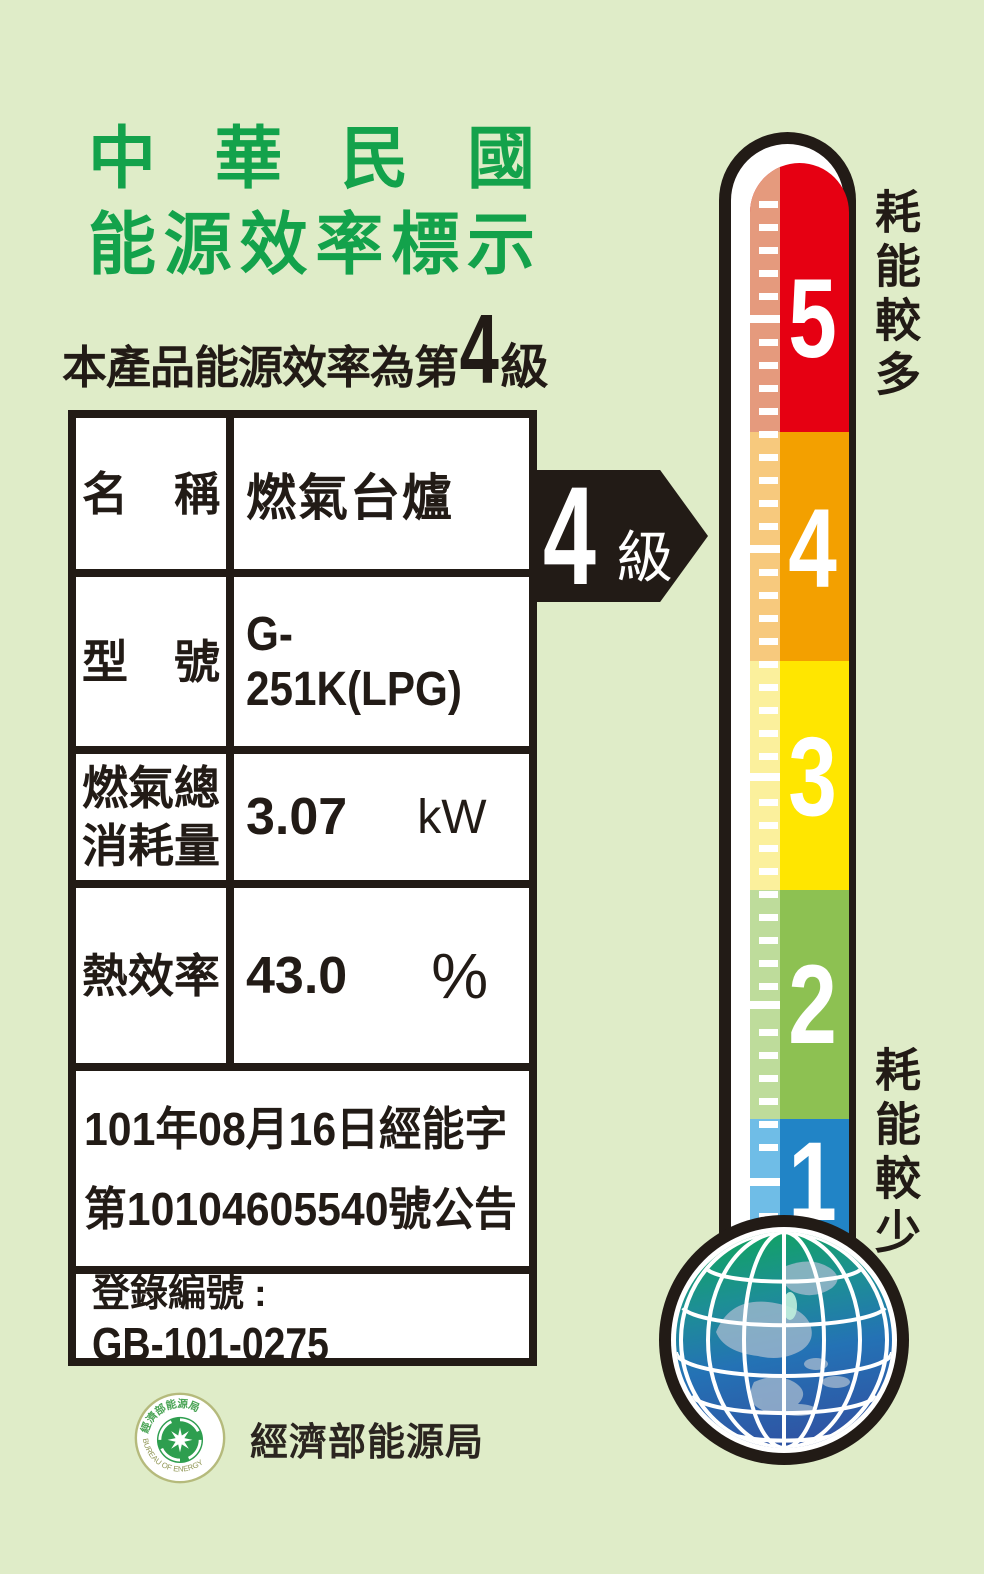 Image resolution: width=984 pixels, height=1574 pixels. I want to click on registration-line: 登錄編號:GB-101-0275, so click(310, 1316).